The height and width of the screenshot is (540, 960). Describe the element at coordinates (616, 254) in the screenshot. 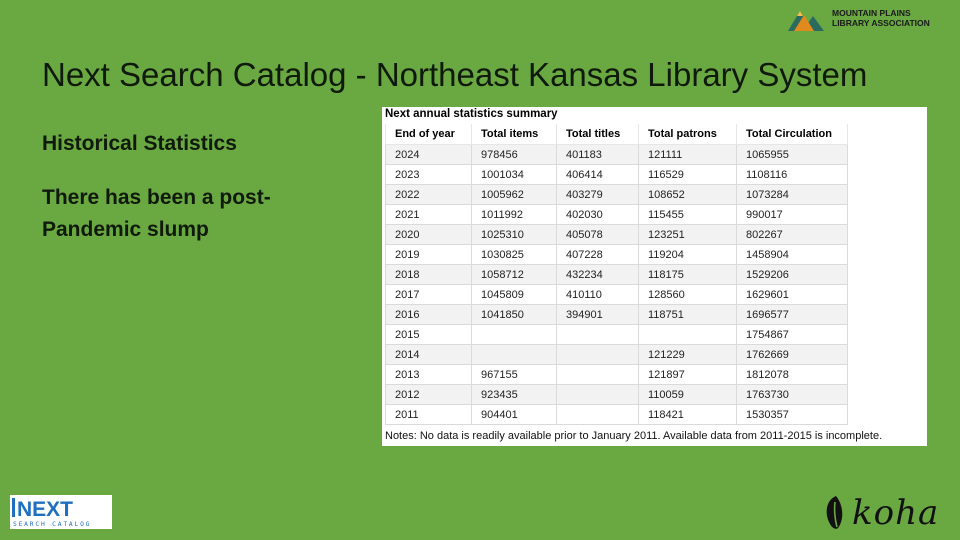

I see `table-row: 2019 1030825 407228 119204 1458904` at that location.